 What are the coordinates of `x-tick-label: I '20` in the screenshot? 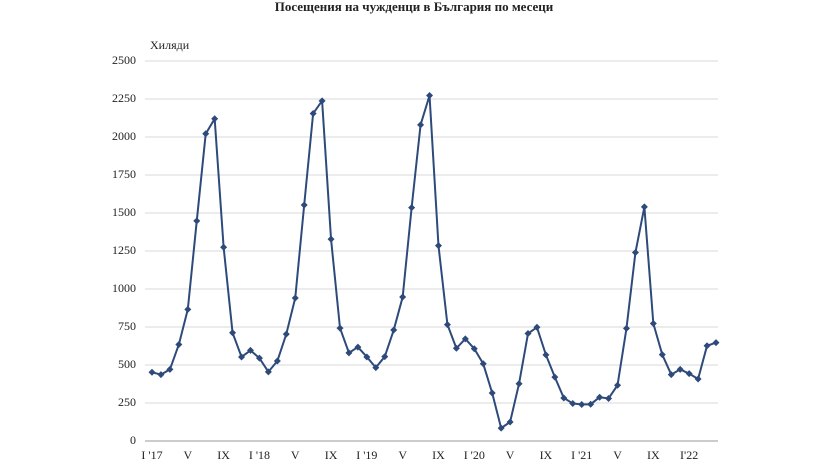 It's located at (474, 455).